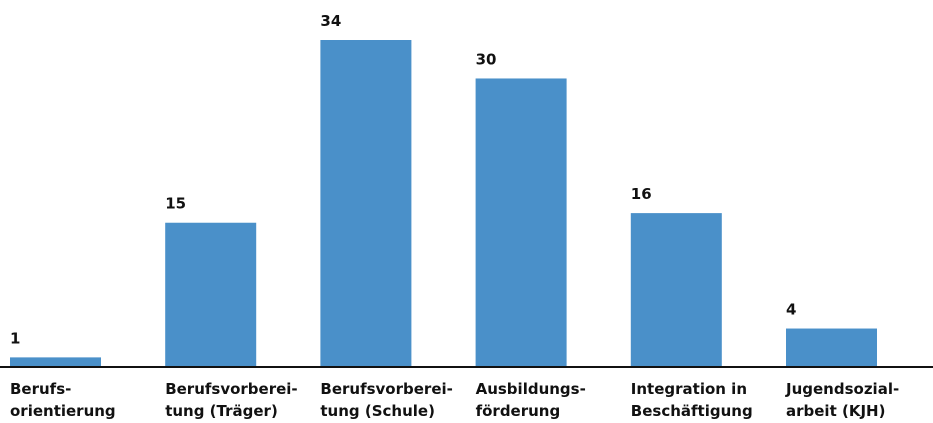 The width and height of the screenshot is (933, 423). I want to click on value-label: 30, so click(486, 59).